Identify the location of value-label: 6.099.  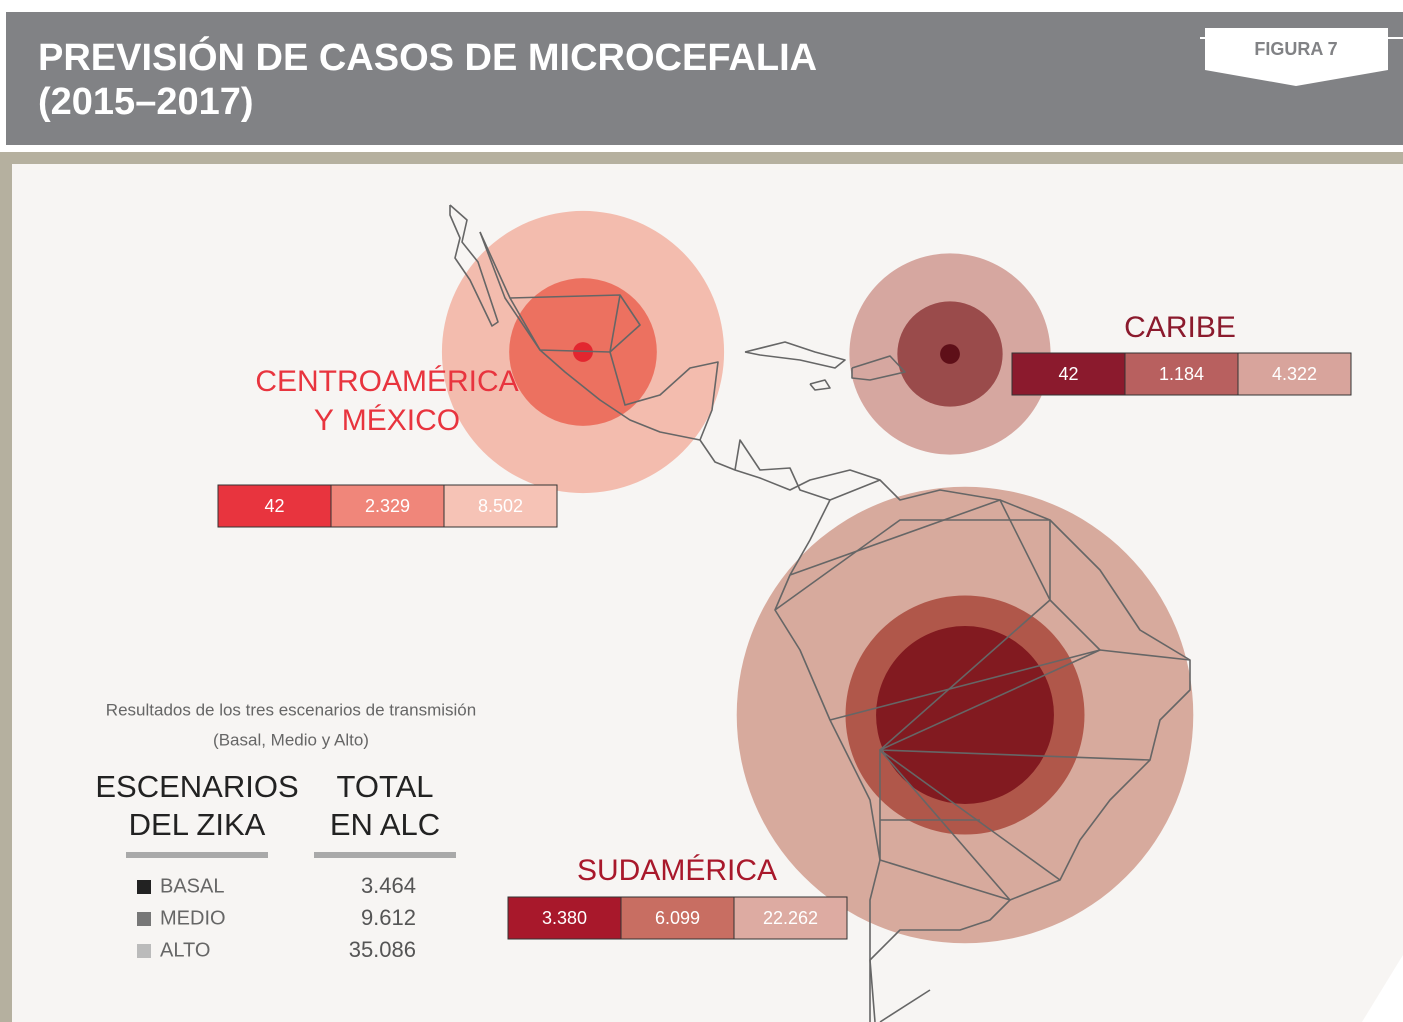
(677, 918).